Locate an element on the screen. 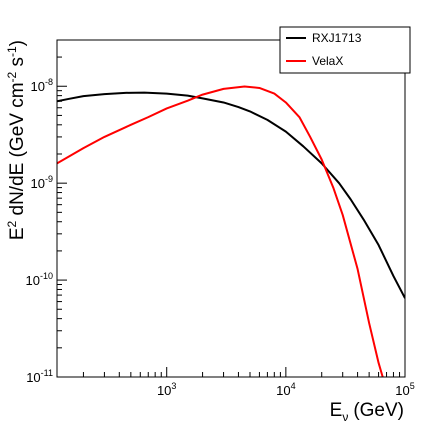  y-axis-title-mid: dN/dE (GeV cm is located at coordinates (17, 151).